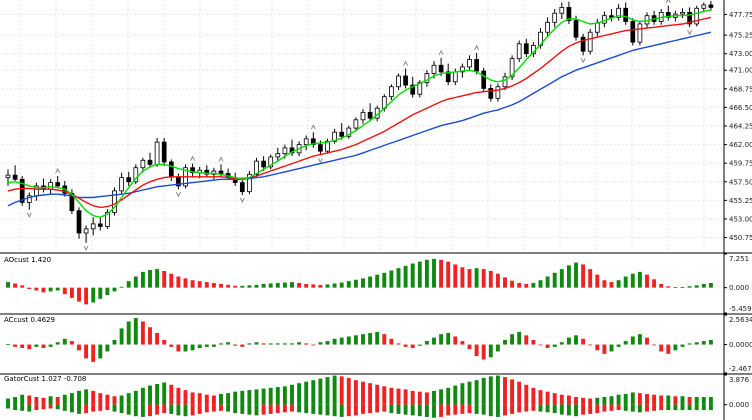 Image resolution: width=752 pixels, height=420 pixels. Describe the element at coordinates (740, 219) in the screenshot. I see `price-tick-label: 453.00` at that location.